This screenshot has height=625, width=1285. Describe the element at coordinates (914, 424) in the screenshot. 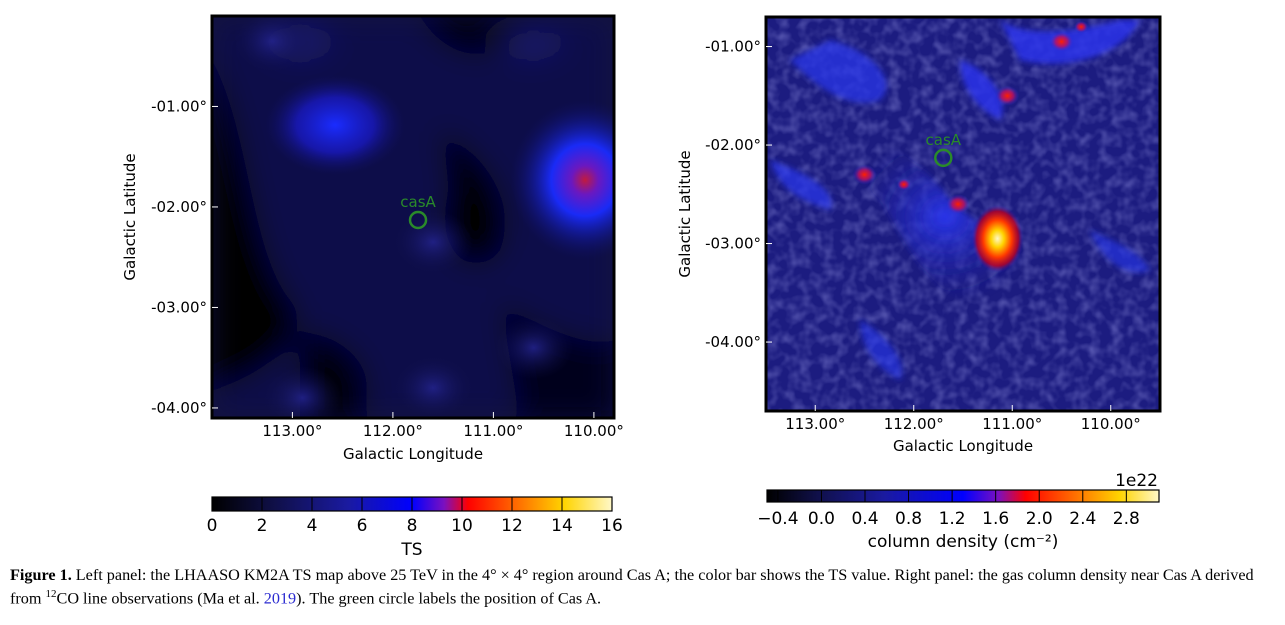

I see `right-xtick-label: 112.00°` at that location.